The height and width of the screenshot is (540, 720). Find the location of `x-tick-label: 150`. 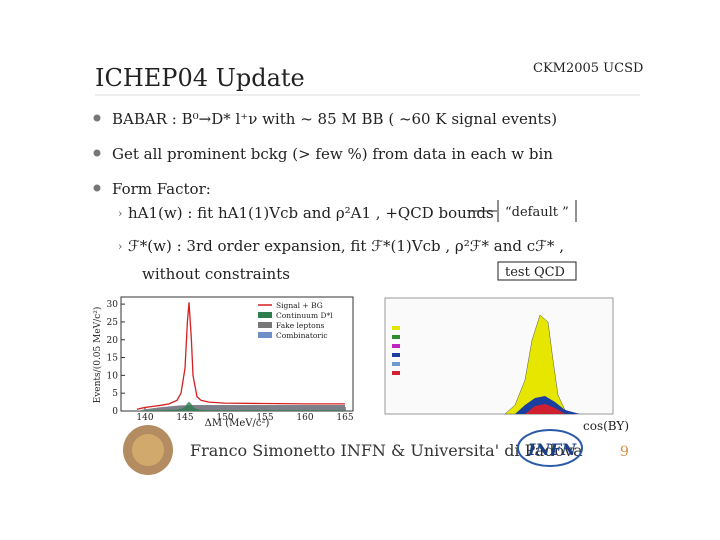

x-tick-label: 150 is located at coordinates (224, 418).